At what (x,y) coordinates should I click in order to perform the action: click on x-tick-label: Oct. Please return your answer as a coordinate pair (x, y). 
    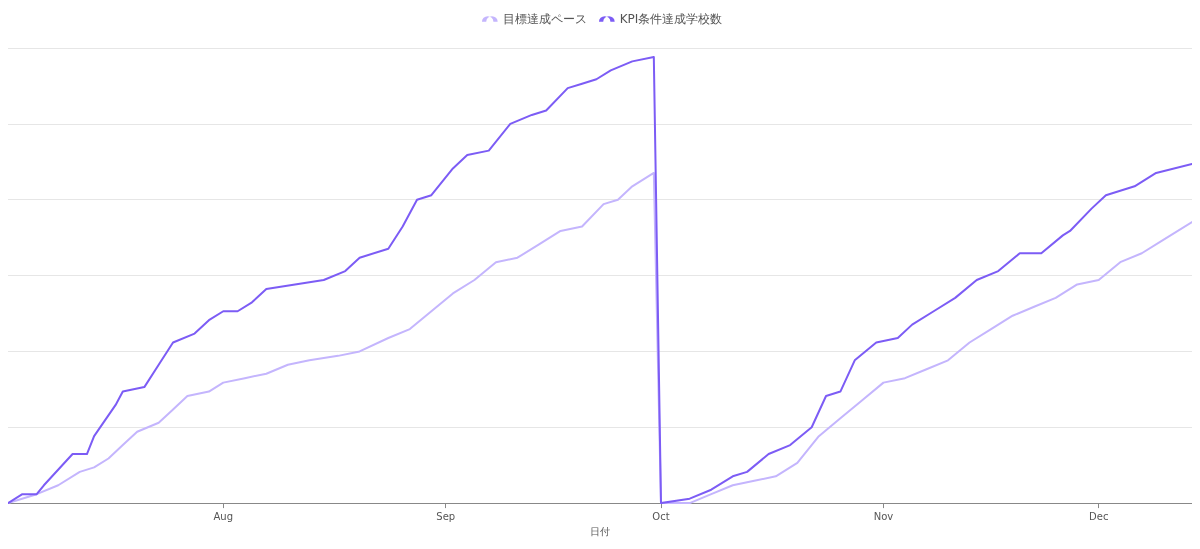
    Looking at the image, I should click on (661, 516).